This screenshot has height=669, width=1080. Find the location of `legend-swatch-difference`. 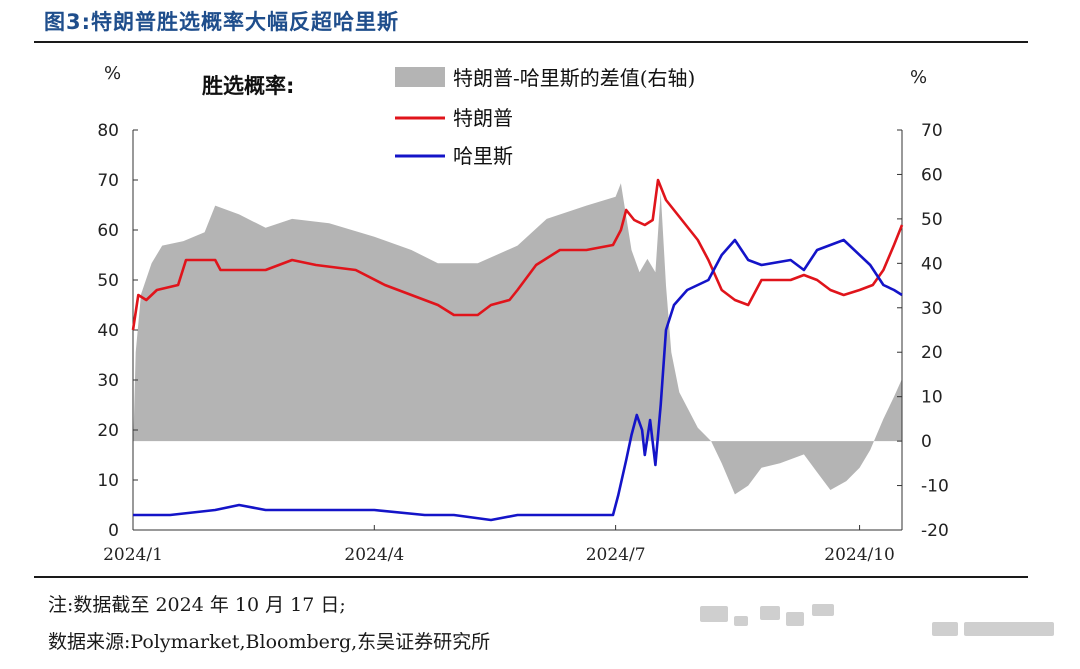

legend-swatch-difference is located at coordinates (420, 77).